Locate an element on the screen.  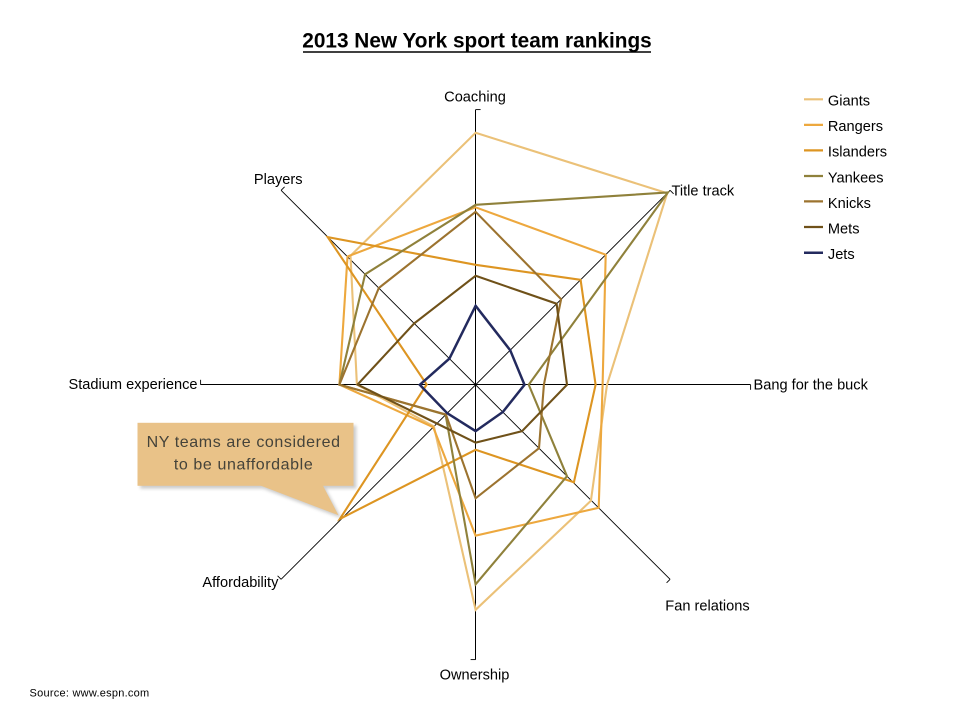
svg-text: NY teams are considered is located at coordinates (244, 442).